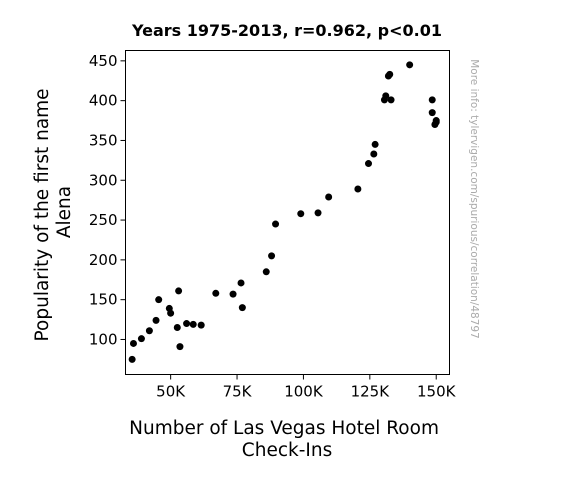  Describe the element at coordinates (103, 260) in the screenshot. I see `y-tick-label: 200` at that location.